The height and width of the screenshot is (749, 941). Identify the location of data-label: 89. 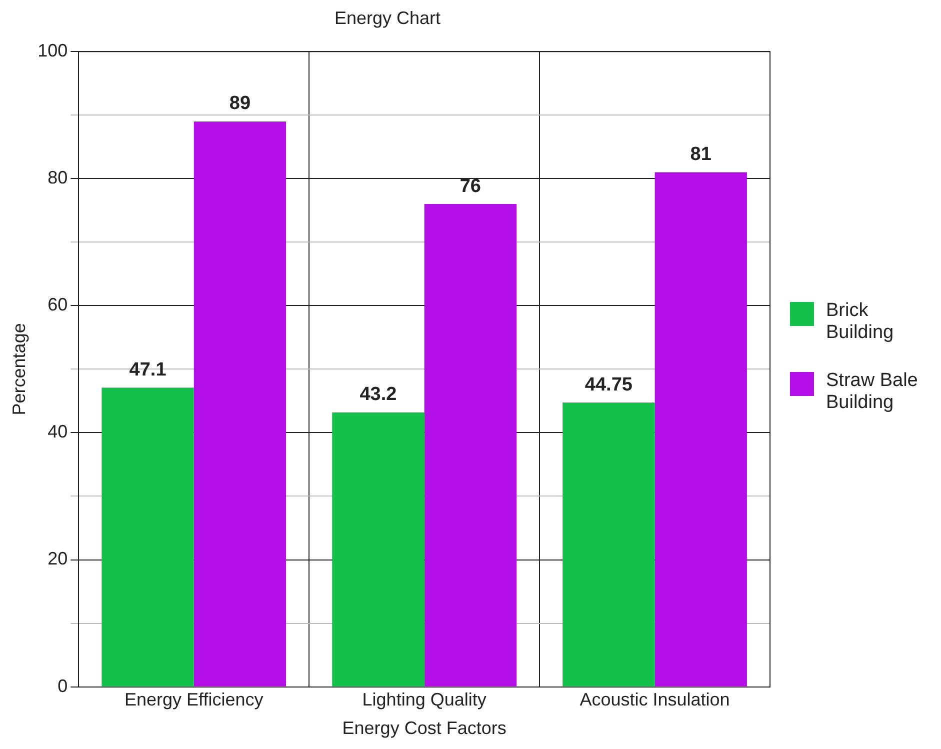
(240, 103).